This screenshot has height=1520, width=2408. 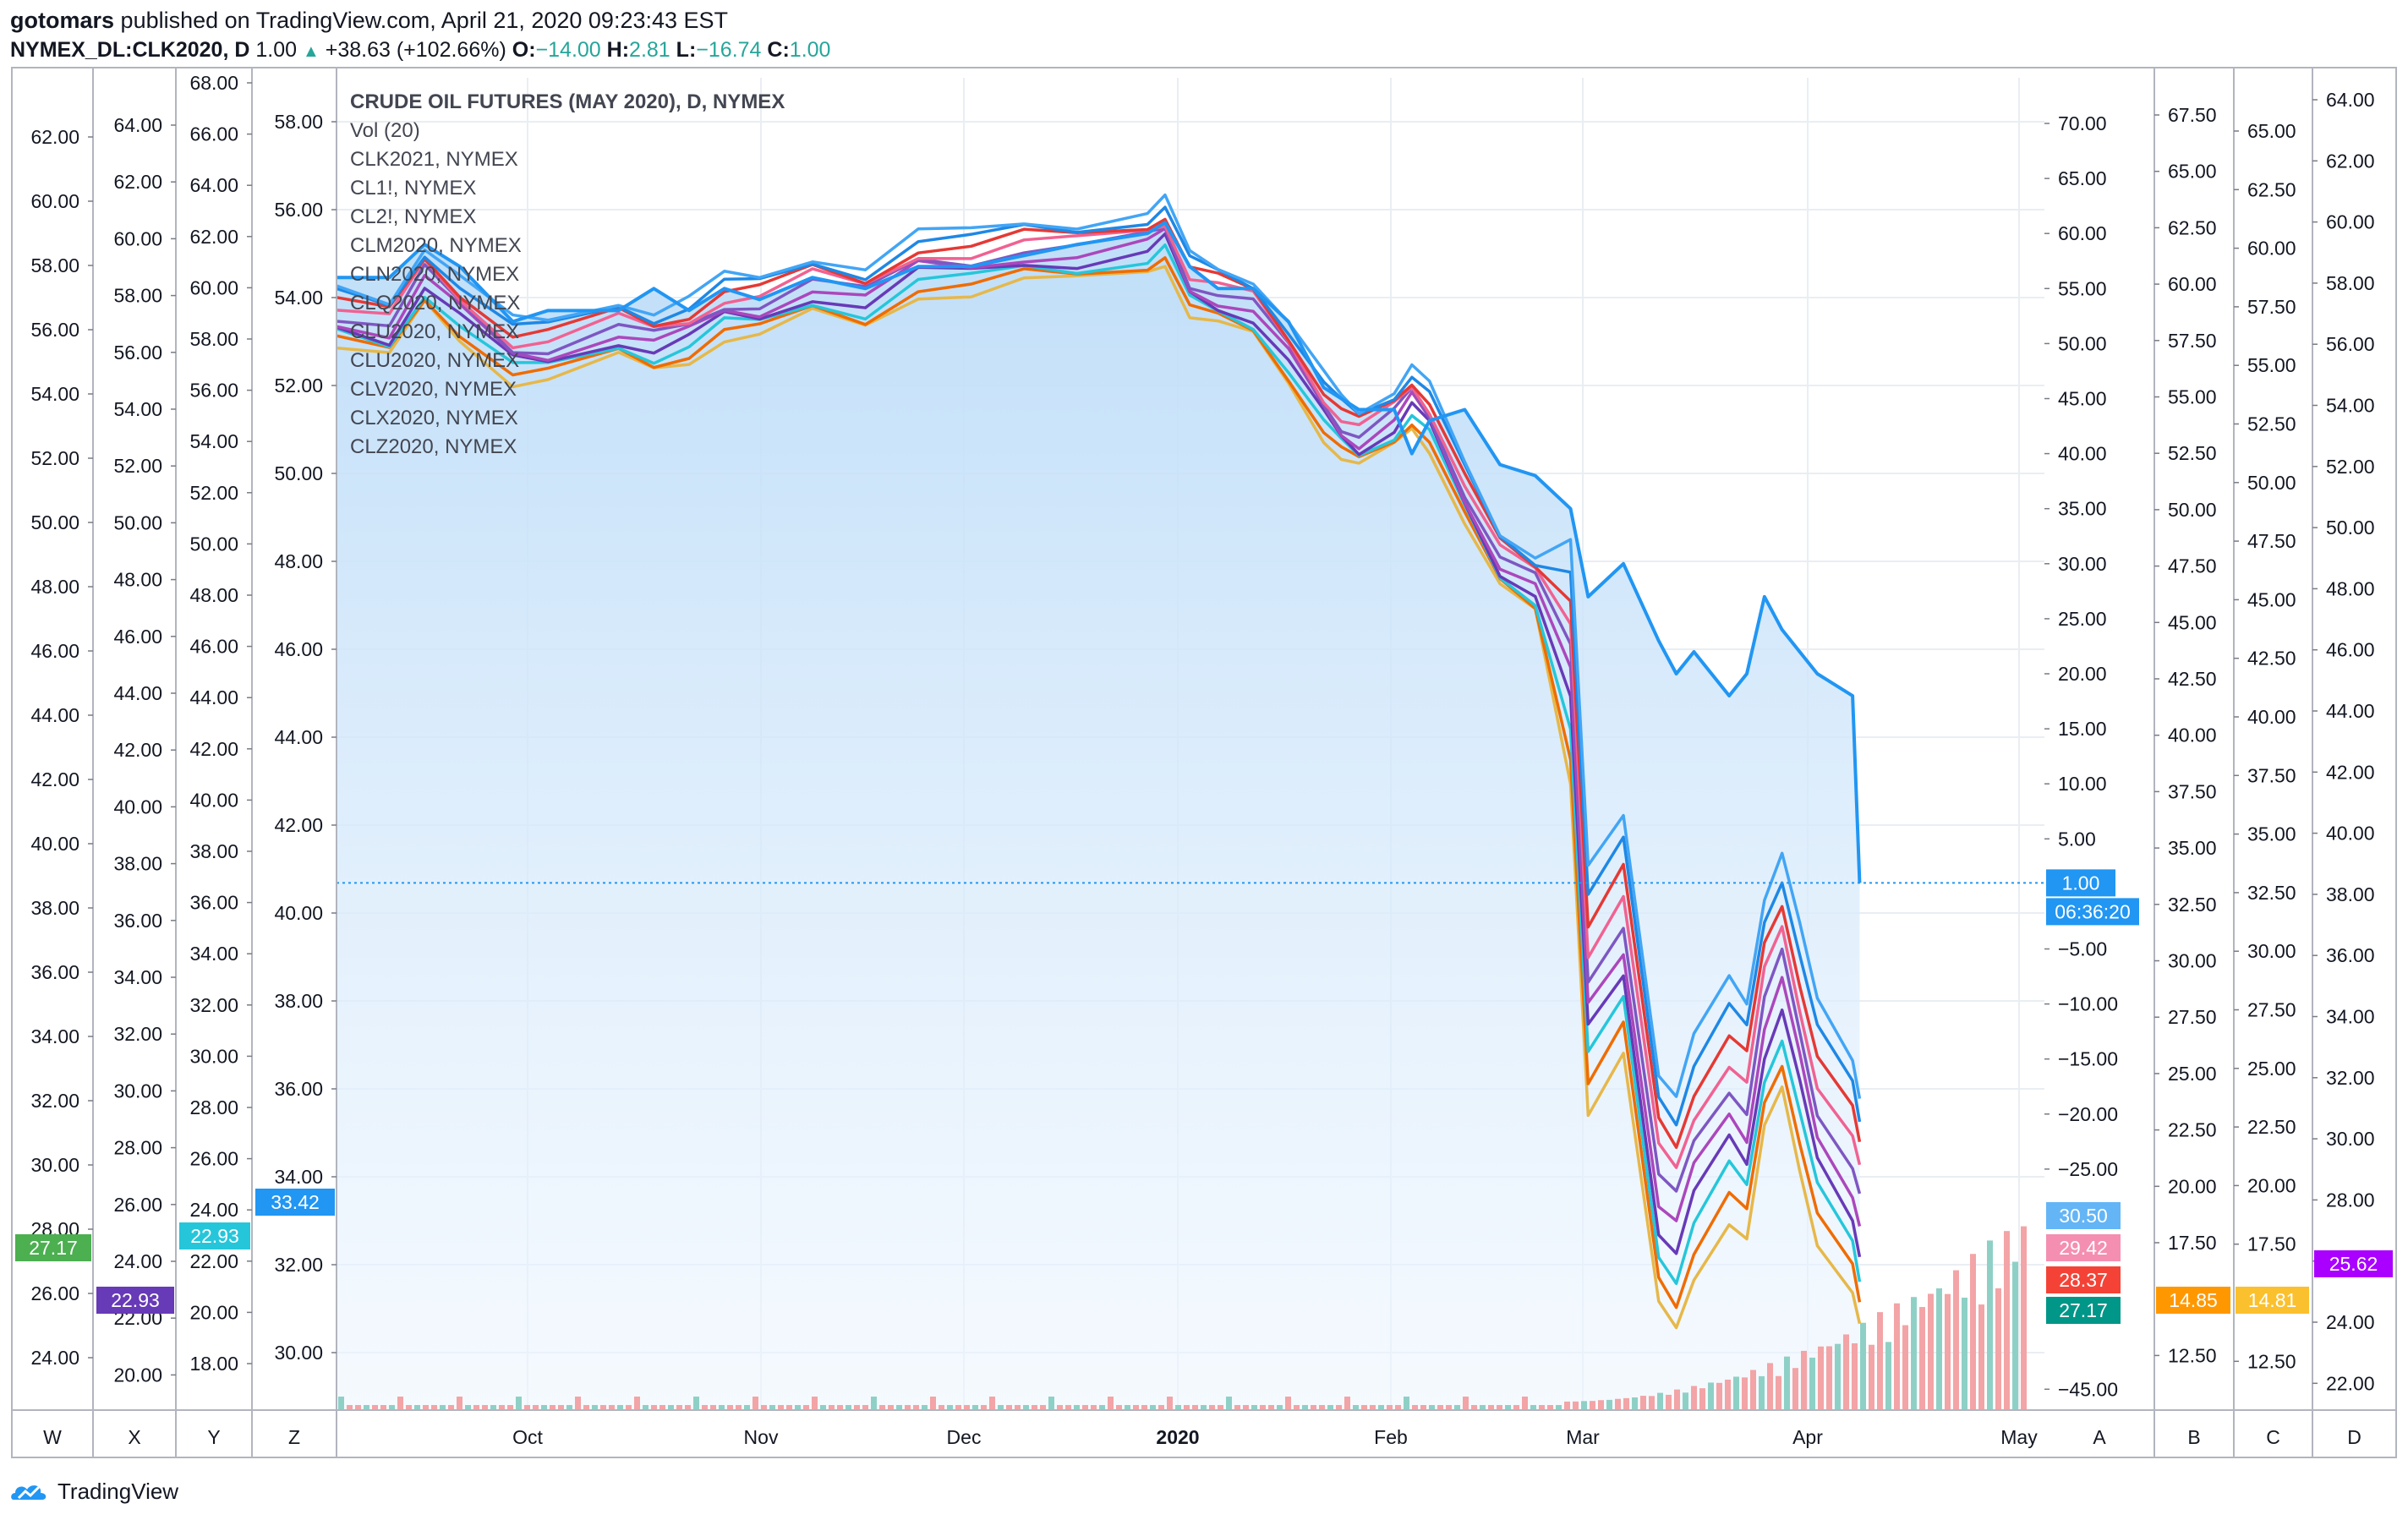 What do you see at coordinates (213, 647) in the screenshot?
I see `axis-tick-label: 46.00` at bounding box center [213, 647].